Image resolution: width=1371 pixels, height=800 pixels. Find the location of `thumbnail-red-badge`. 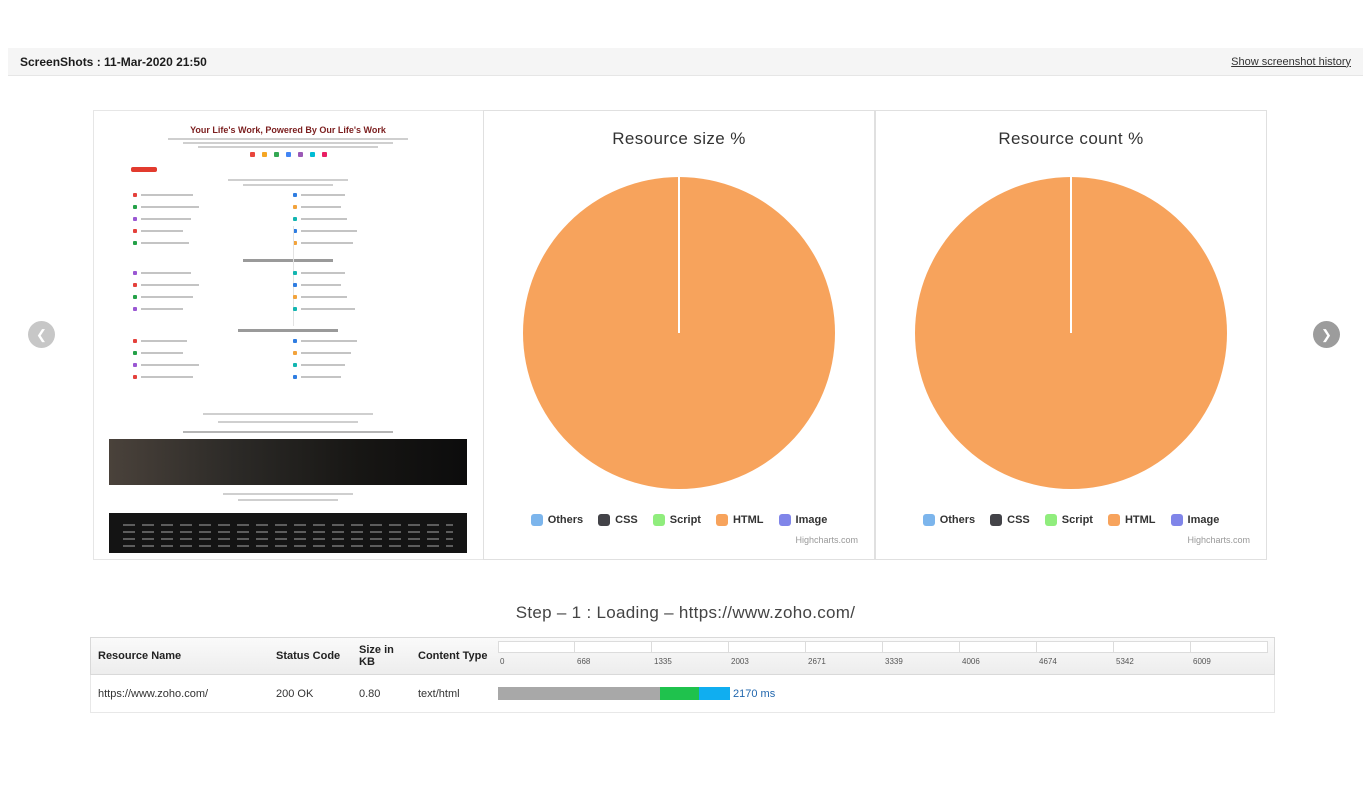

thumbnail-red-badge is located at coordinates (144, 169).